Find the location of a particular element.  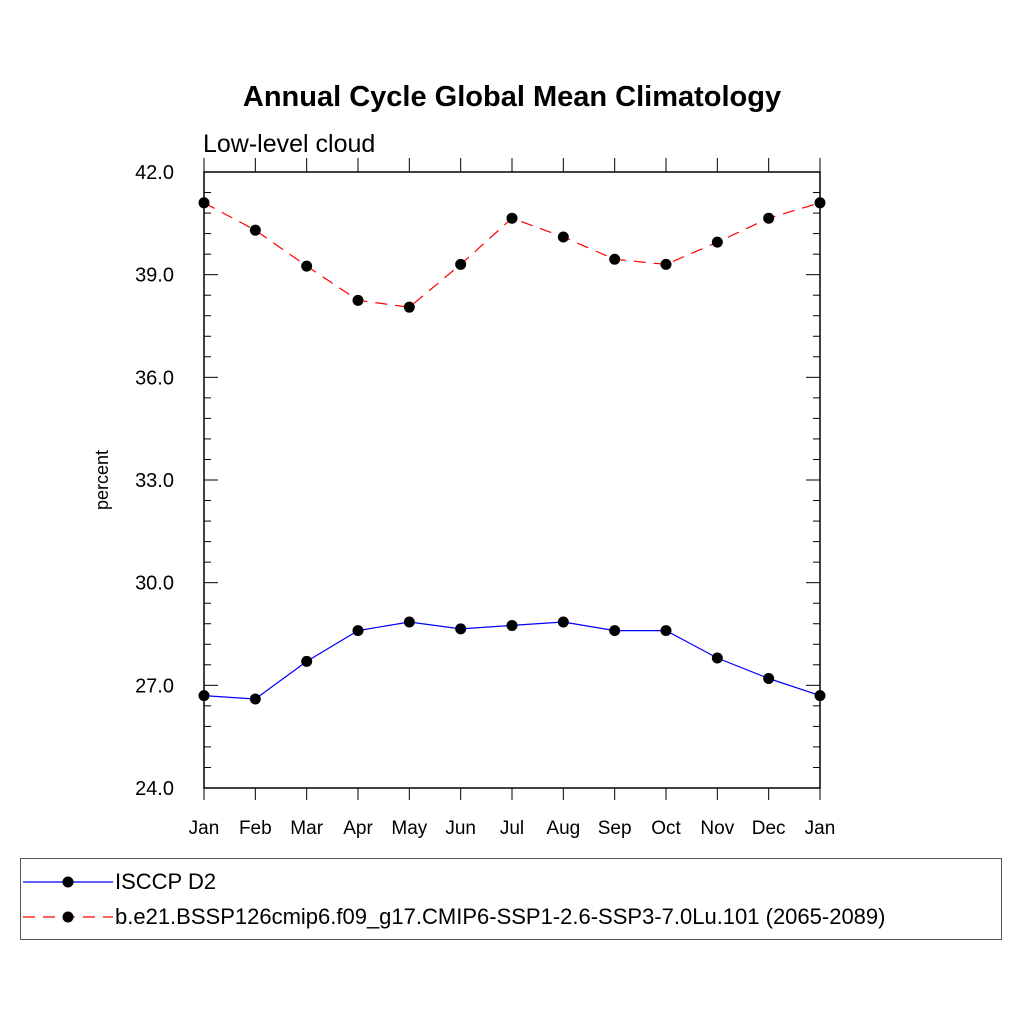

y-tick-label: 33.0 is located at coordinates (154, 481).